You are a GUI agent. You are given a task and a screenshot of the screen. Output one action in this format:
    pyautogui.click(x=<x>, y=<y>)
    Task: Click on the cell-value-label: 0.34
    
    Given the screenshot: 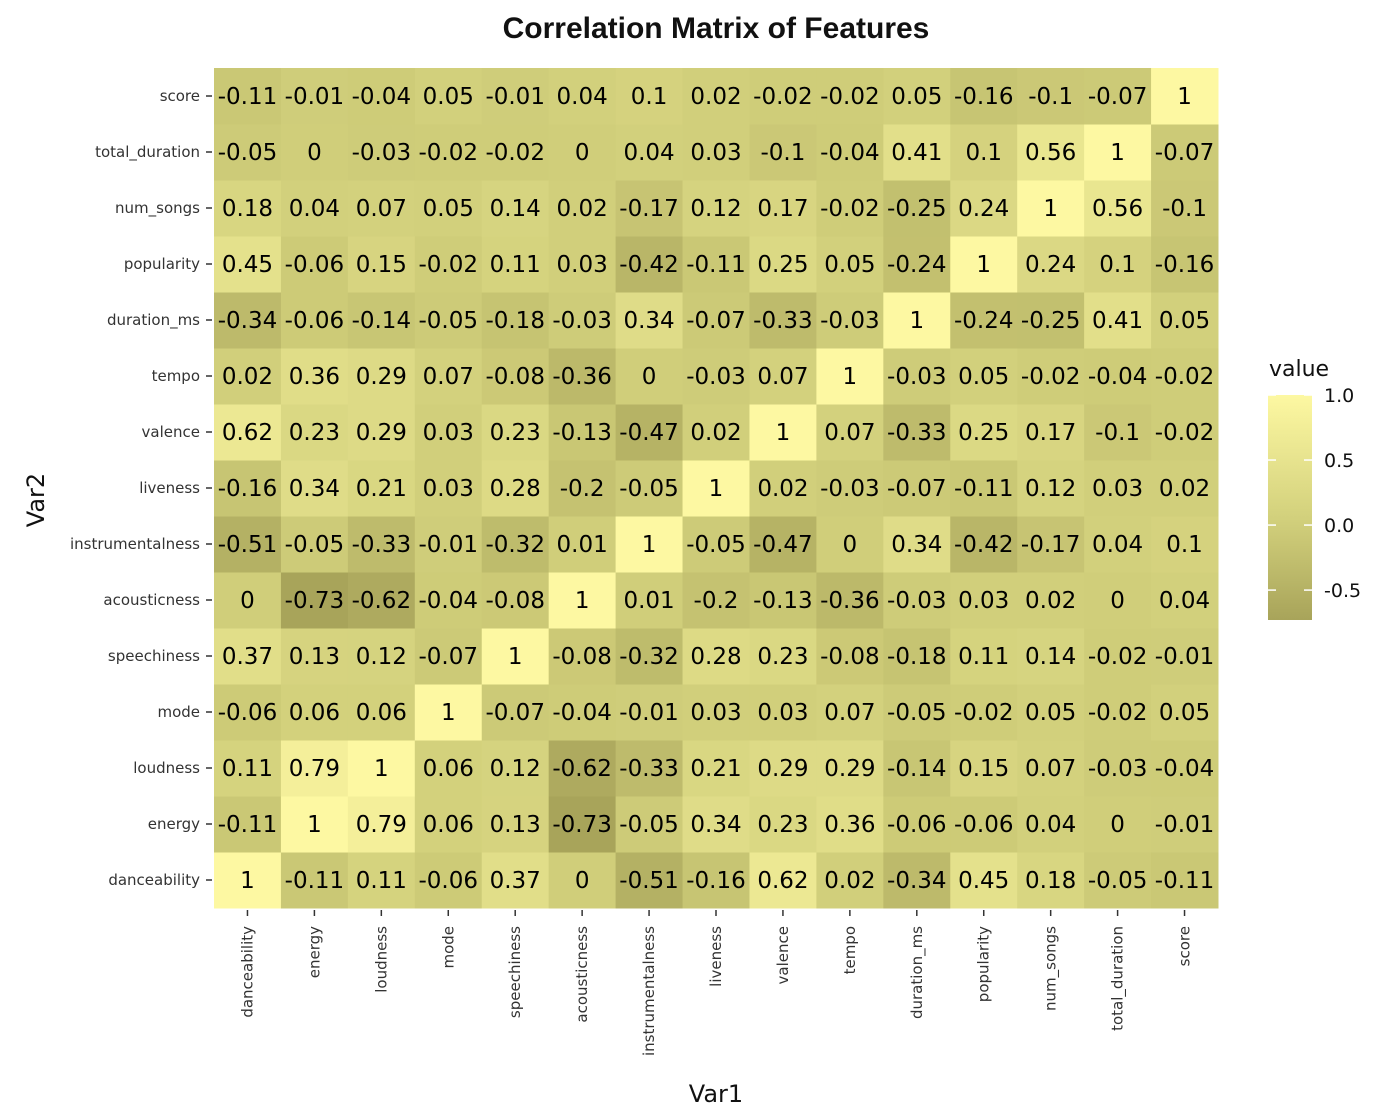 What is the action you would take?
    pyautogui.click(x=916, y=545)
    